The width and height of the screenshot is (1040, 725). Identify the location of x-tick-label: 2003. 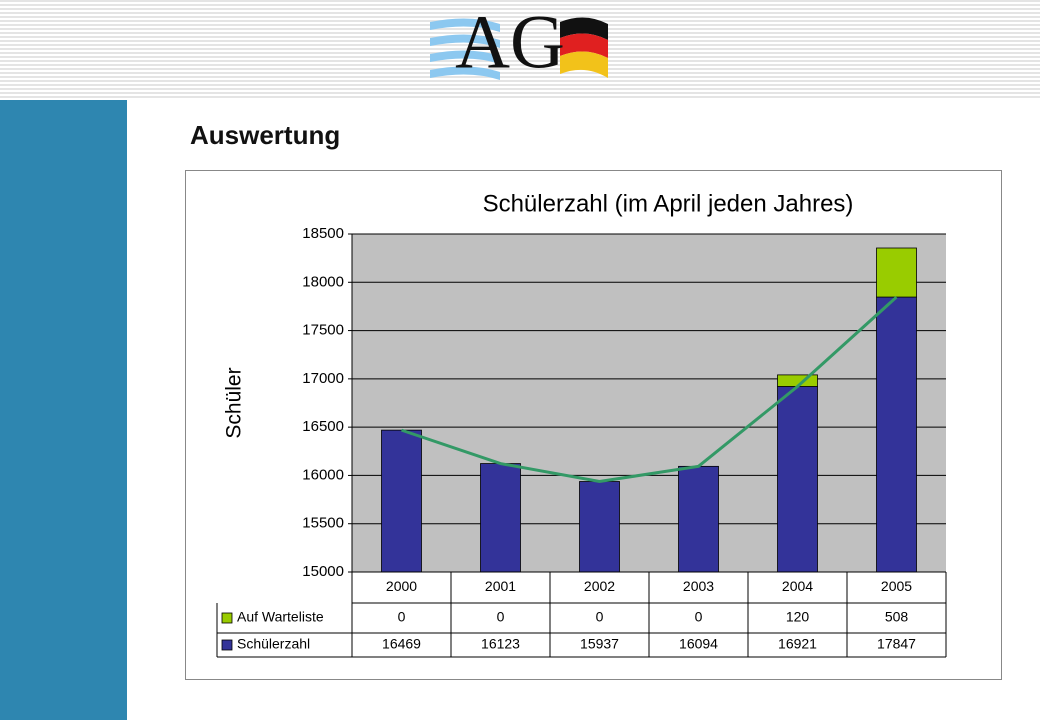
(698, 586).